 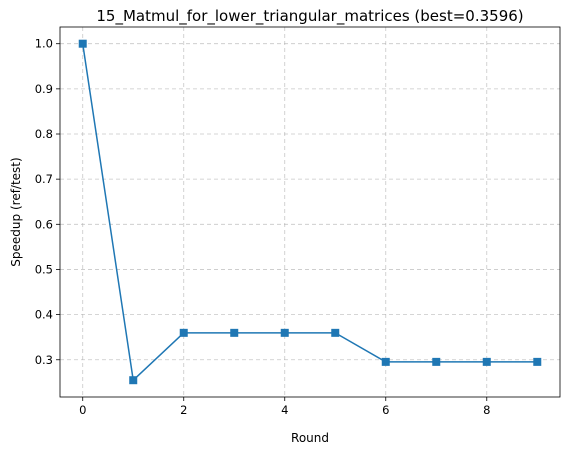 I want to click on y-axis-label: Speedup (ref/test), so click(x=16, y=211).